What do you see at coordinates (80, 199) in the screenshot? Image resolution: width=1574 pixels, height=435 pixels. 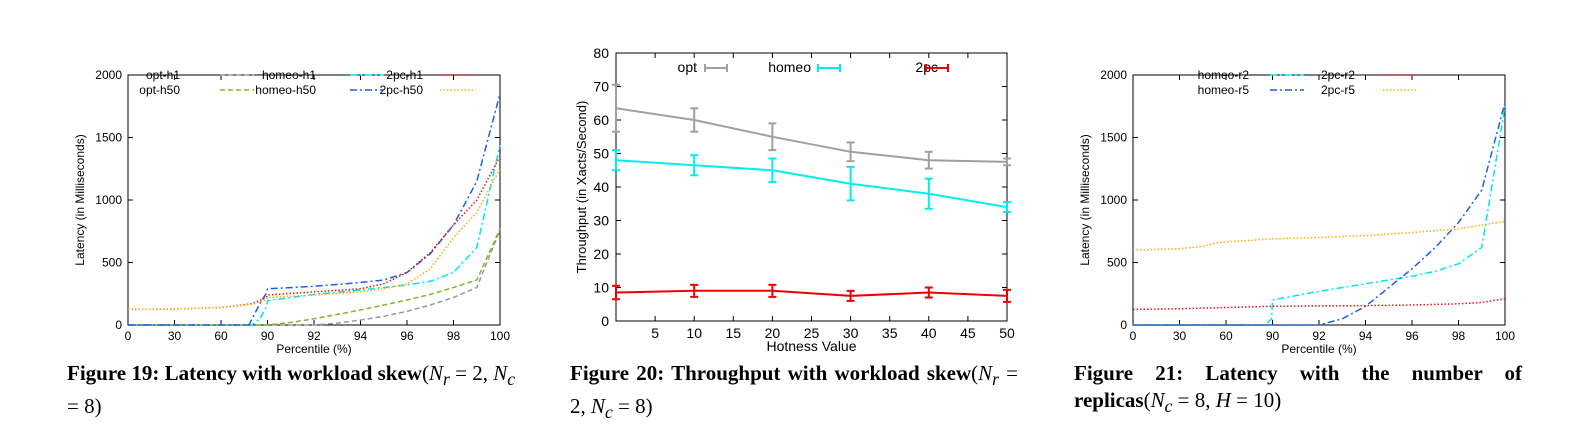 I see `fig19-y-axis-title: Latency (in Milliseconds)` at bounding box center [80, 199].